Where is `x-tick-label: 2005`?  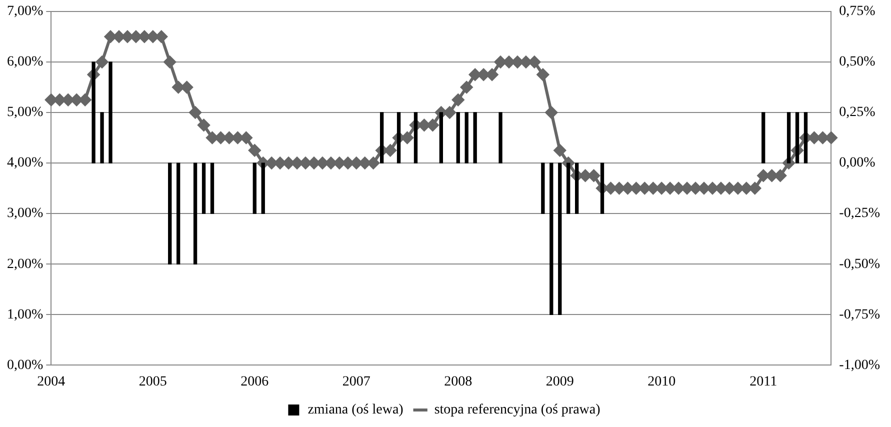 x-tick-label: 2005 is located at coordinates (152, 382).